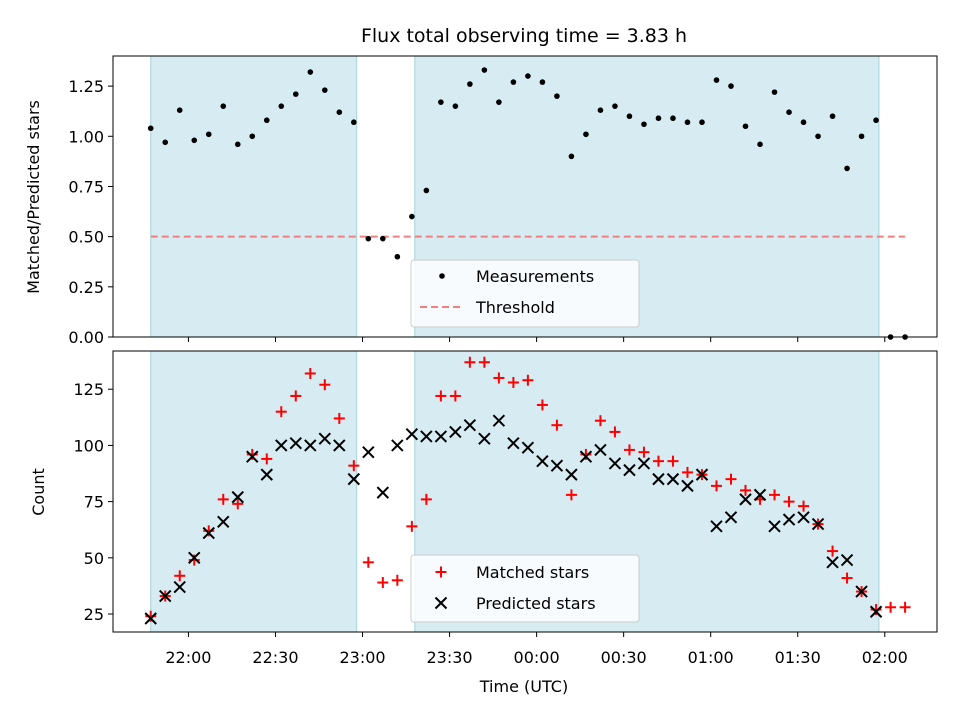 Image resolution: width=960 pixels, height=720 pixels. Describe the element at coordinates (524, 36) in the screenshot. I see `chart-title: Flux total observing time = 3.83 h` at that location.